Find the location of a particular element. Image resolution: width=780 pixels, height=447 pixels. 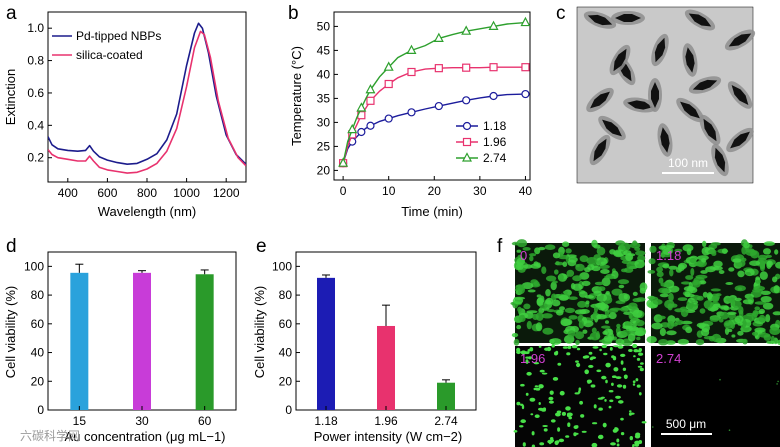

chart-e-ylabel: Cell viability (%) is located at coordinates (259, 332).